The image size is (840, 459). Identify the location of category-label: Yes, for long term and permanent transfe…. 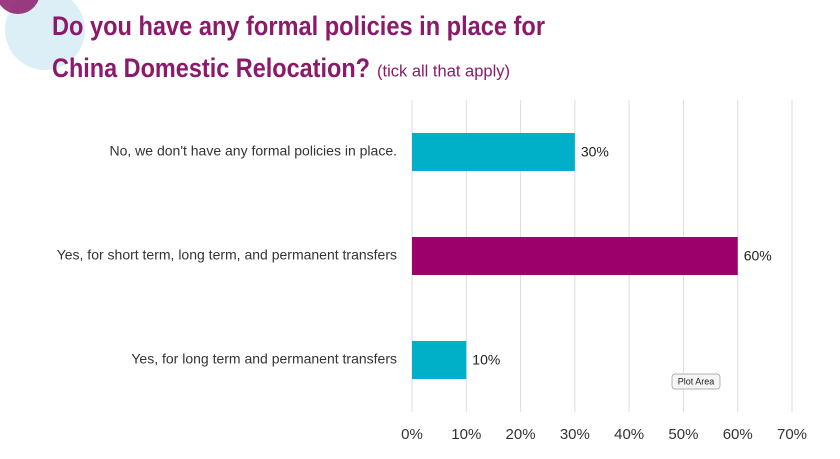
(264, 359).